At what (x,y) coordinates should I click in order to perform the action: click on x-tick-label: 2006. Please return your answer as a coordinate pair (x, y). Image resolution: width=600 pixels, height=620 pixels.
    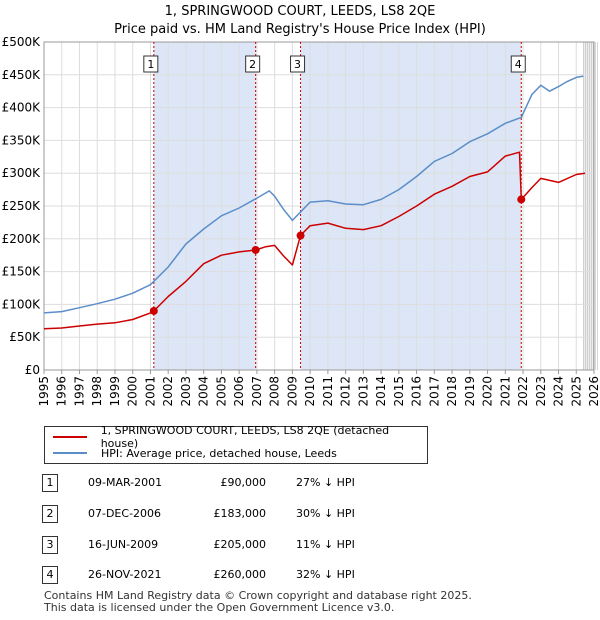
    Looking at the image, I should click on (239, 391).